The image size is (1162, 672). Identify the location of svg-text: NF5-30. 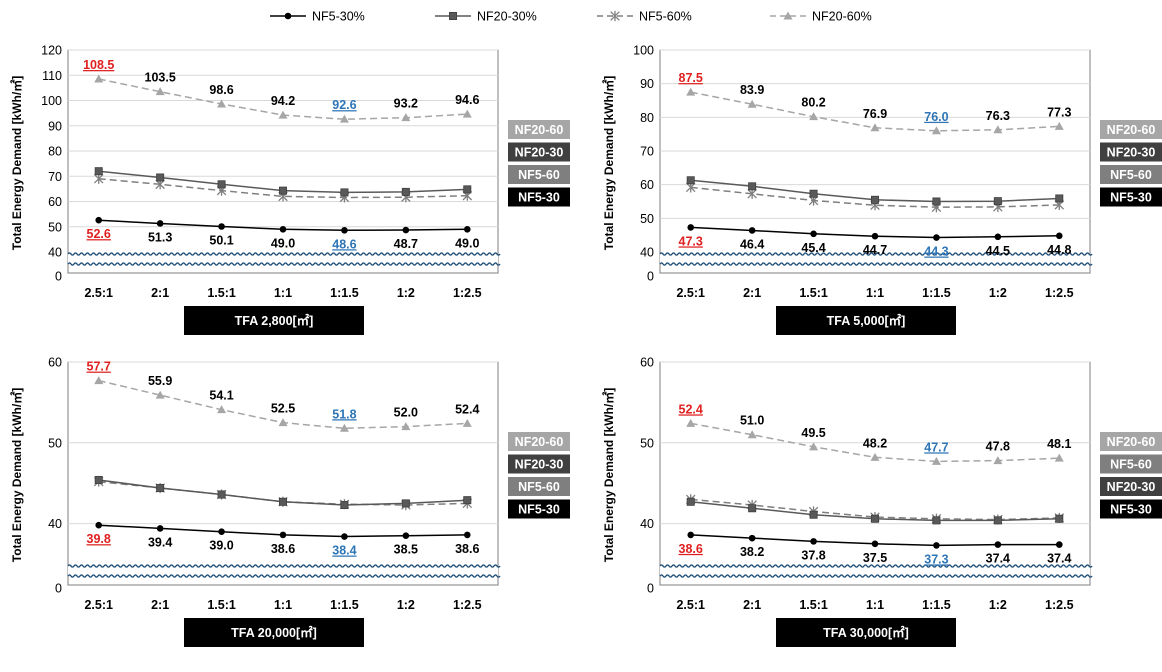
(539, 198).